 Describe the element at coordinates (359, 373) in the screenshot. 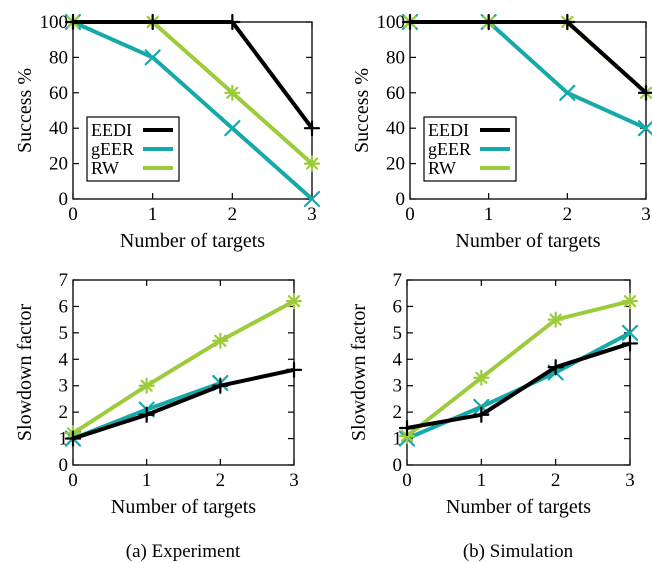

I see `y-axis-label: Slowdown factor` at that location.